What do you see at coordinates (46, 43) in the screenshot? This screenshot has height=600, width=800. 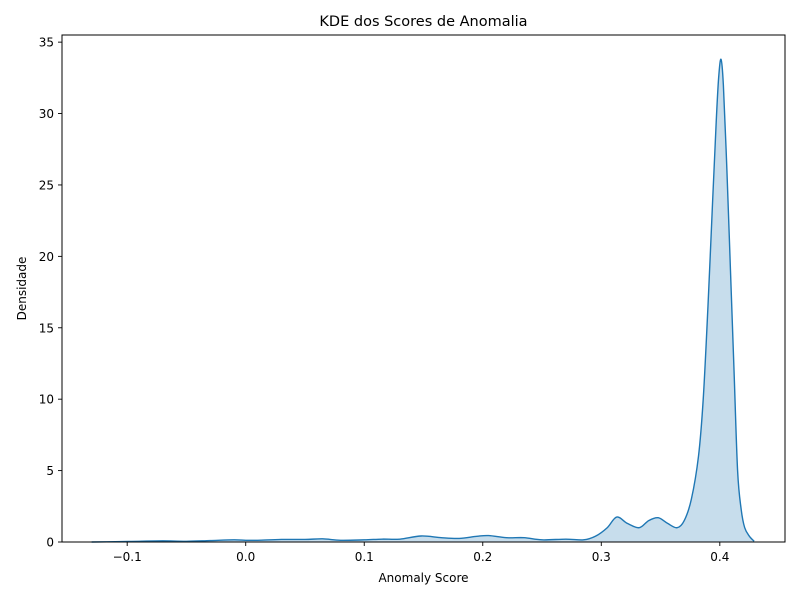 I see `y-tick-label: 35` at bounding box center [46, 43].